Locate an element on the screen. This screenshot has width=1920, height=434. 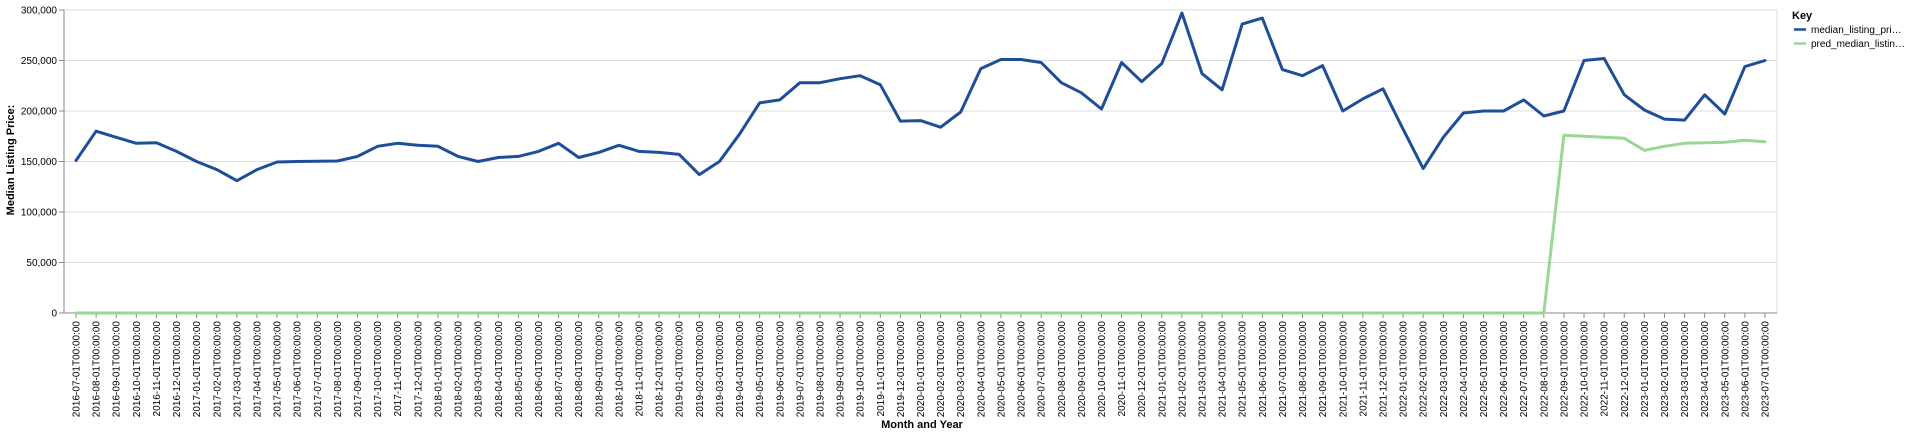
x-tick-label: 2017-04-01T00:00:00 is located at coordinates (257, 369).